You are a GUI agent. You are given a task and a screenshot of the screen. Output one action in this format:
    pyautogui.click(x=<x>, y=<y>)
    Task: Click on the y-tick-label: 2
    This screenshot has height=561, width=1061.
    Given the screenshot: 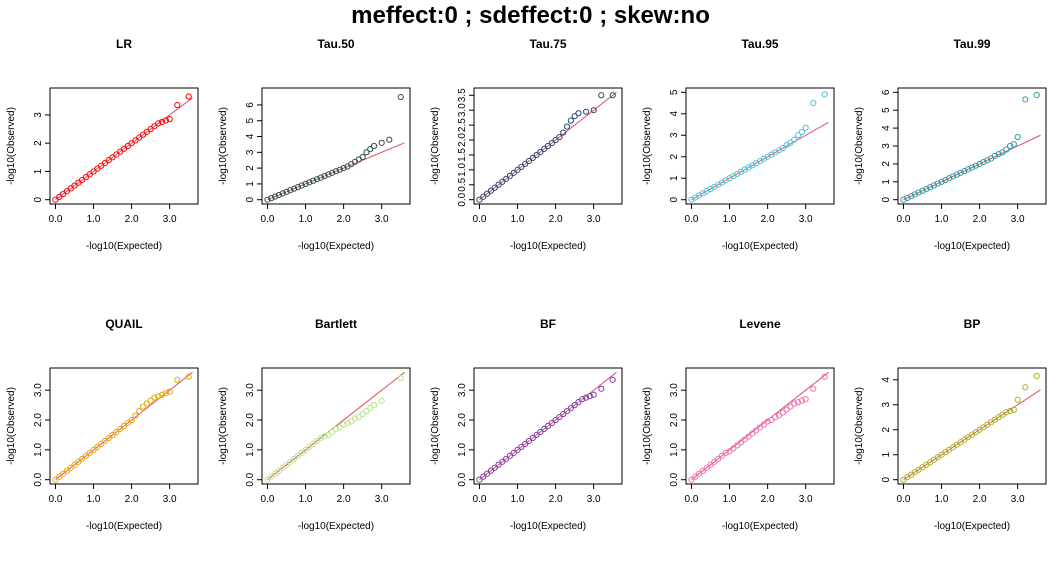 What is the action you would take?
    pyautogui.click(x=38, y=143)
    